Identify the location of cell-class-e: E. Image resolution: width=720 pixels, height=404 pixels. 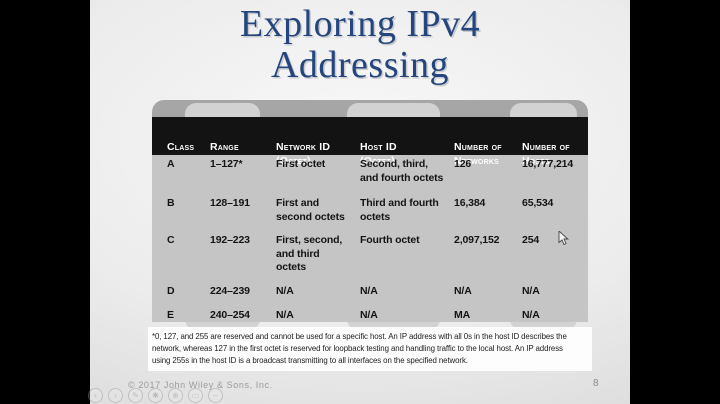
(170, 315).